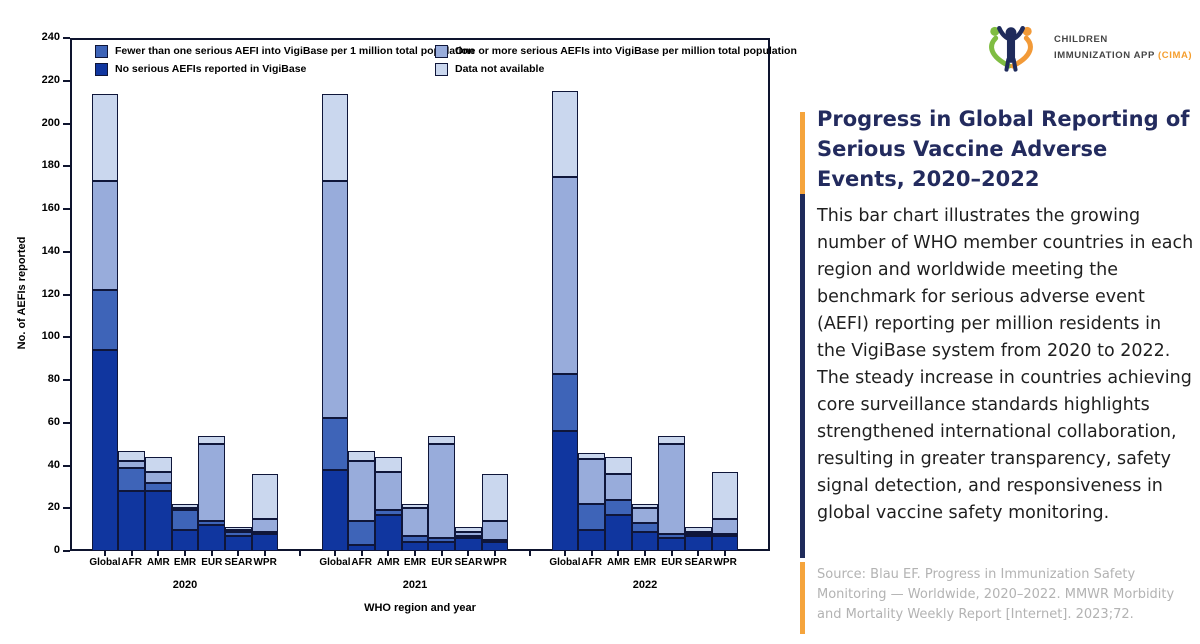 The image size is (1200, 644). Describe the element at coordinates (185, 562) in the screenshot. I see `category-label: EMR` at that location.